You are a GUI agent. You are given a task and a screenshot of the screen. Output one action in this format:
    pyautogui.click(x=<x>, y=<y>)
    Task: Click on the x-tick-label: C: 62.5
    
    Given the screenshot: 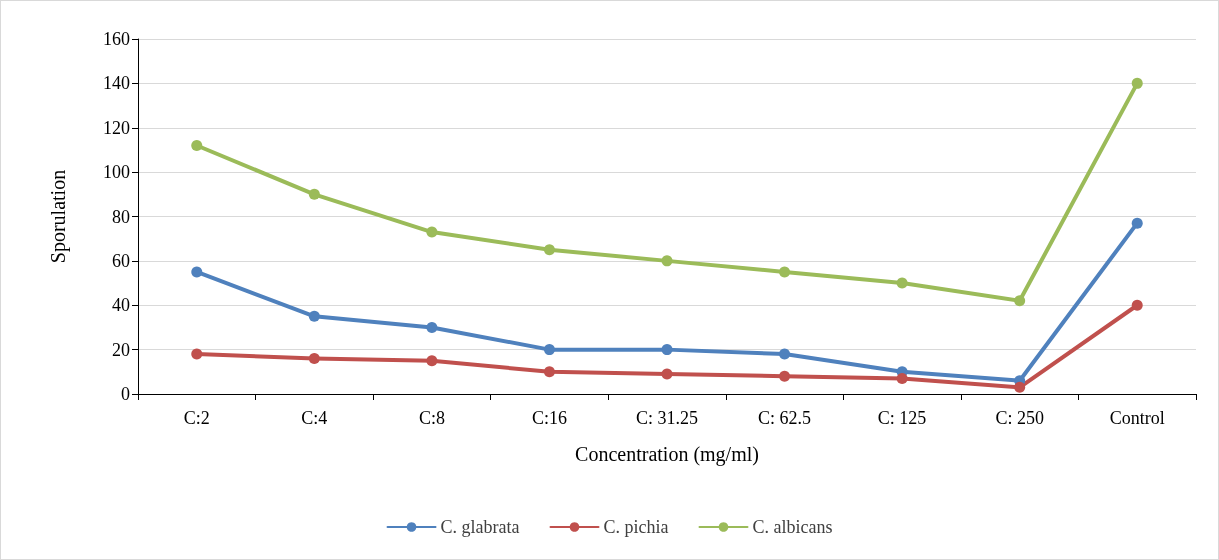 What is the action you would take?
    pyautogui.click(x=785, y=418)
    